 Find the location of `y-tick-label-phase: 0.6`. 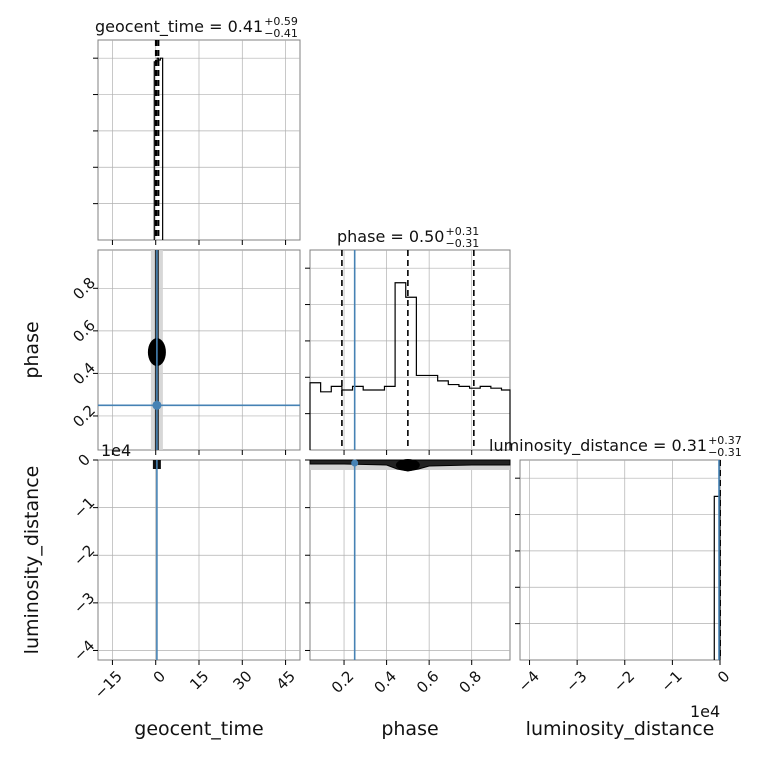

y-tick-label-phase: 0.6 is located at coordinates (84, 331).